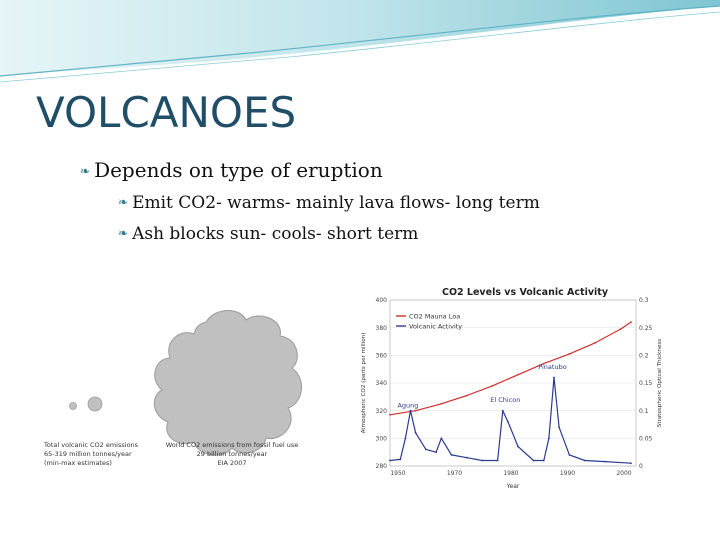  Describe the element at coordinates (644, 300) in the screenshot. I see `y-right-tick-label: 0.3` at that location.